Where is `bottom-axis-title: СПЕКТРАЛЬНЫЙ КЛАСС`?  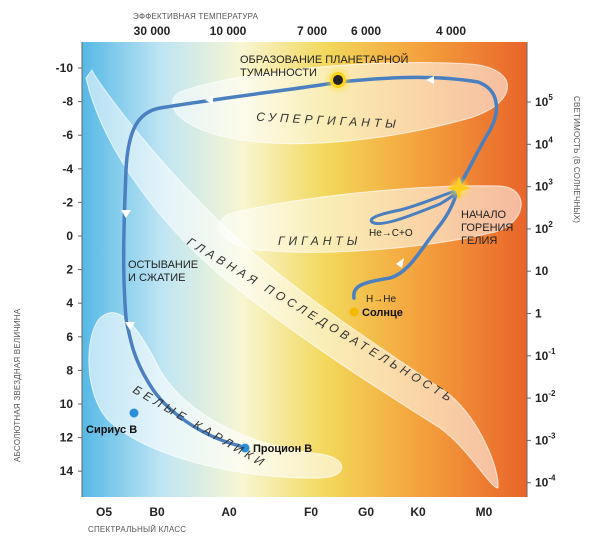
bottom-axis-title: СПЕКТРАЛЬНЫЙ КЛАСС is located at coordinates (137, 529).